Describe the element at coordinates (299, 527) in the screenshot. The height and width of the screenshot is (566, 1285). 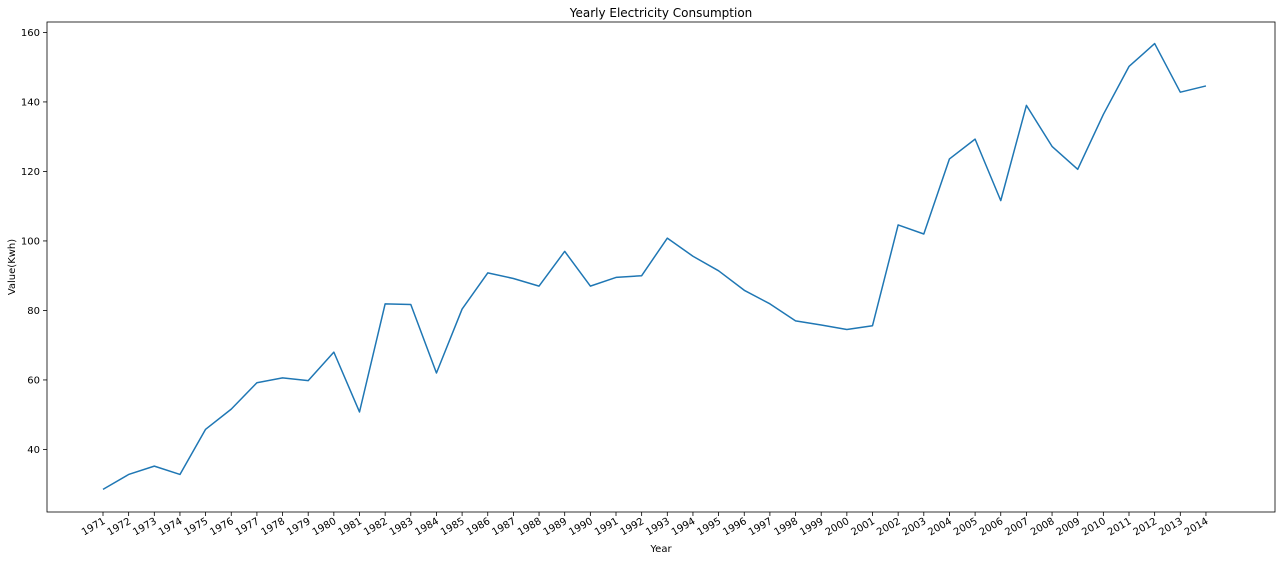
I see `x-tick-label: 1979` at that location.